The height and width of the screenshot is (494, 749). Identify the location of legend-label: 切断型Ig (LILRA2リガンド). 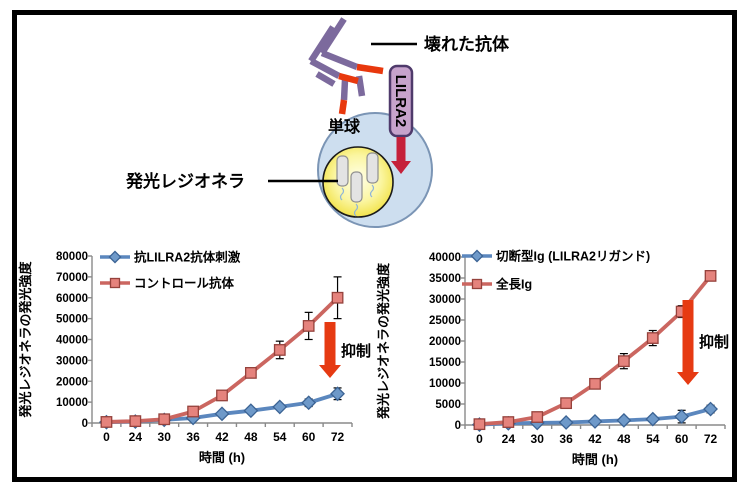
(573, 256).